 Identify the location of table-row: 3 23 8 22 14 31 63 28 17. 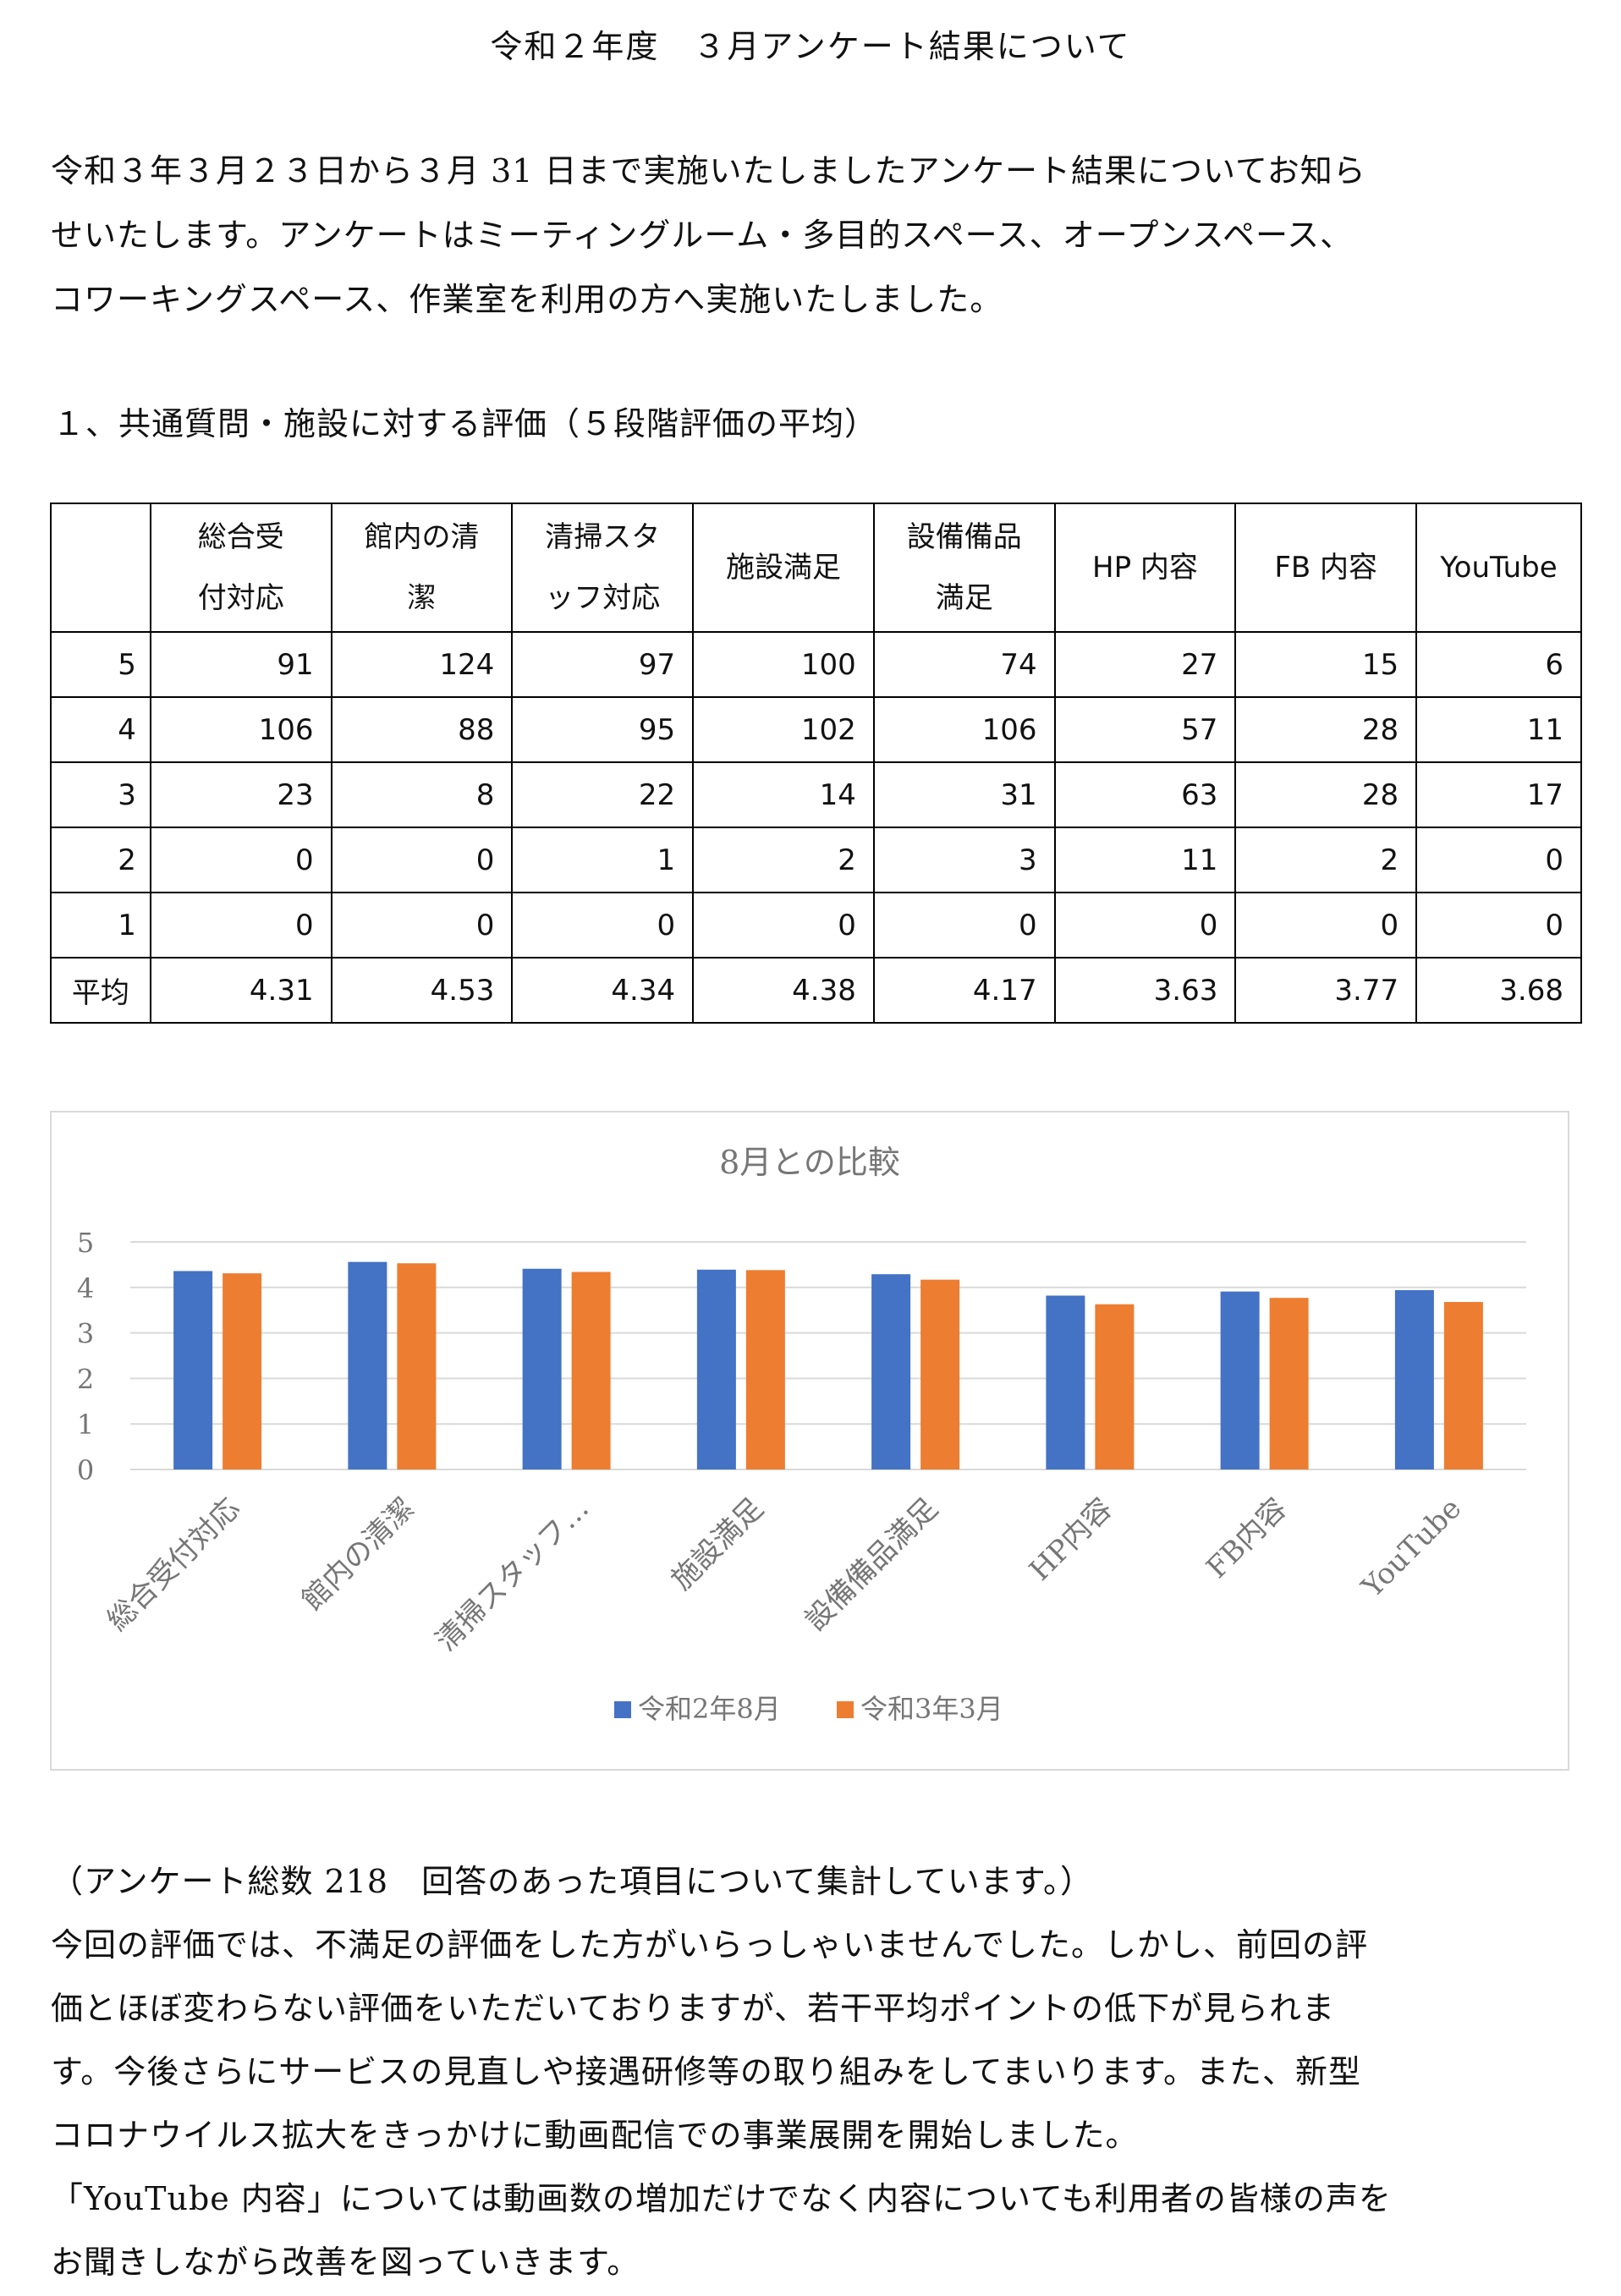
(816, 794).